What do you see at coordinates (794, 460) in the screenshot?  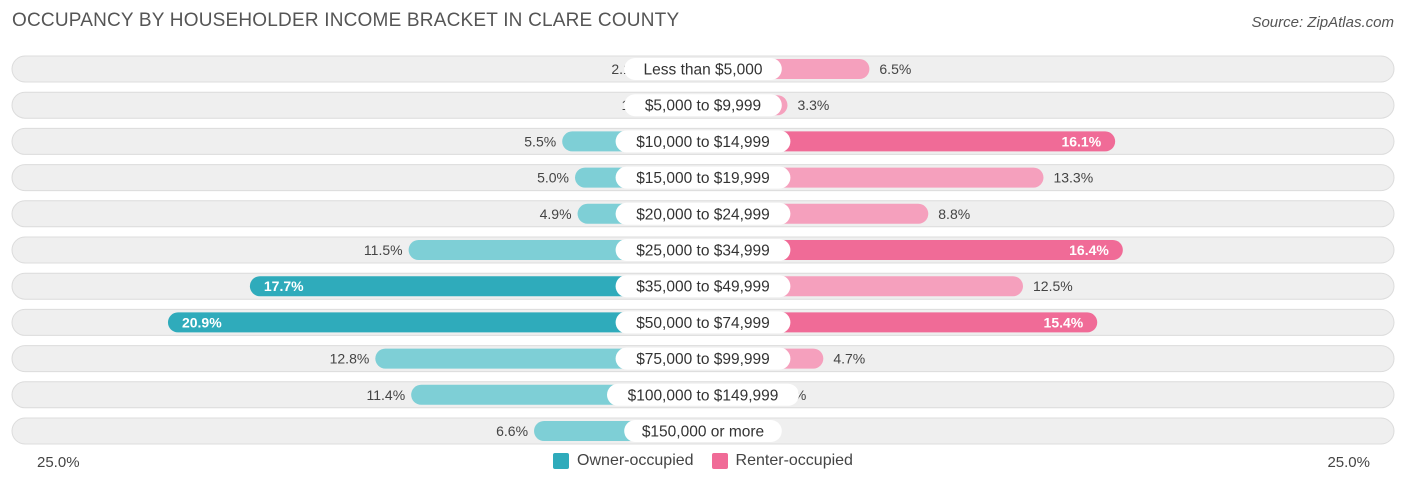 I see `legend-renter-label: Renter-occupied` at bounding box center [794, 460].